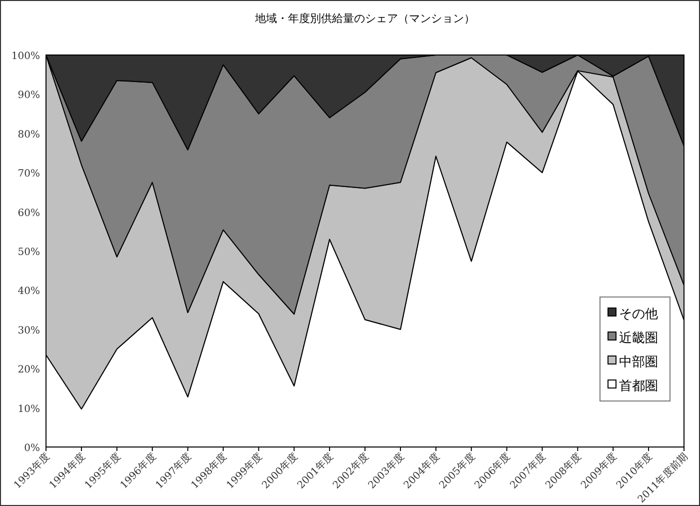  I want to click on y-tick-label: 90%, so click(29, 96).